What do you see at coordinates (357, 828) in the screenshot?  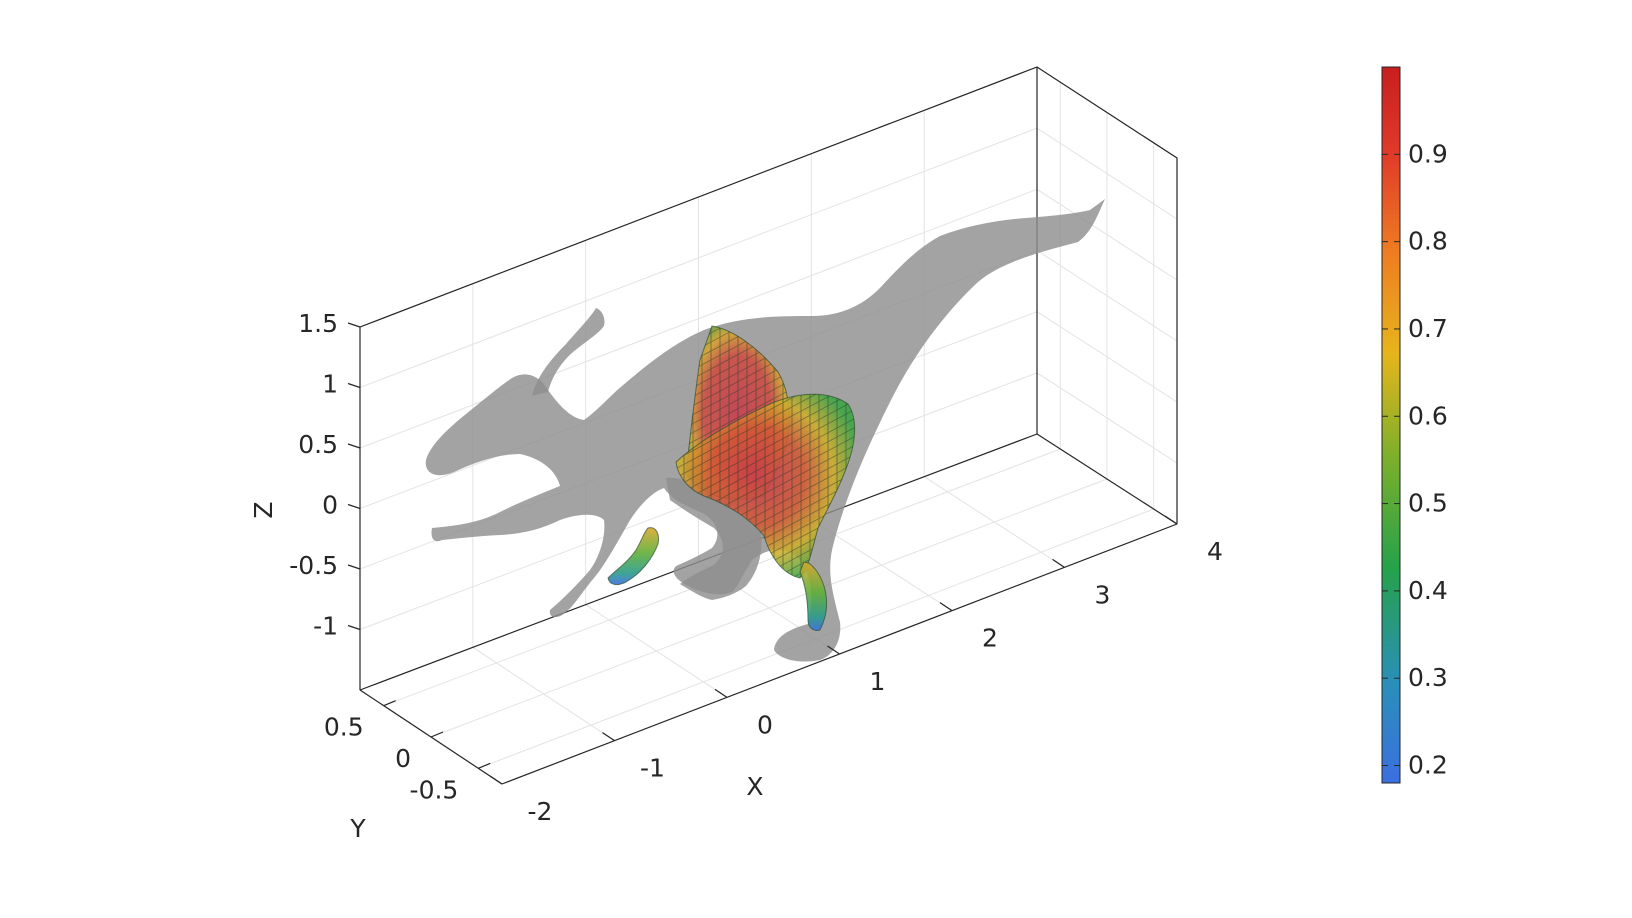 I see `y-axis-label: Y` at bounding box center [357, 828].